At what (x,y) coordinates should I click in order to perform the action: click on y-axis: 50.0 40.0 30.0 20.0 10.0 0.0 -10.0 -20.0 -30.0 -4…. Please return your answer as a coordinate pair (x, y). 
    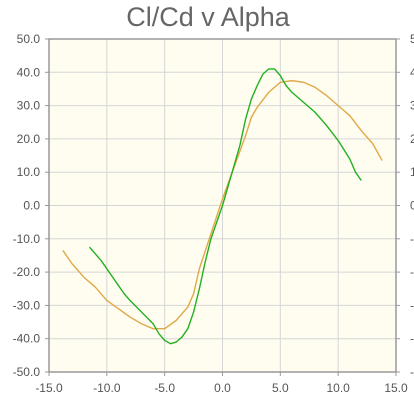
    Looking at the image, I should click on (31, 205).